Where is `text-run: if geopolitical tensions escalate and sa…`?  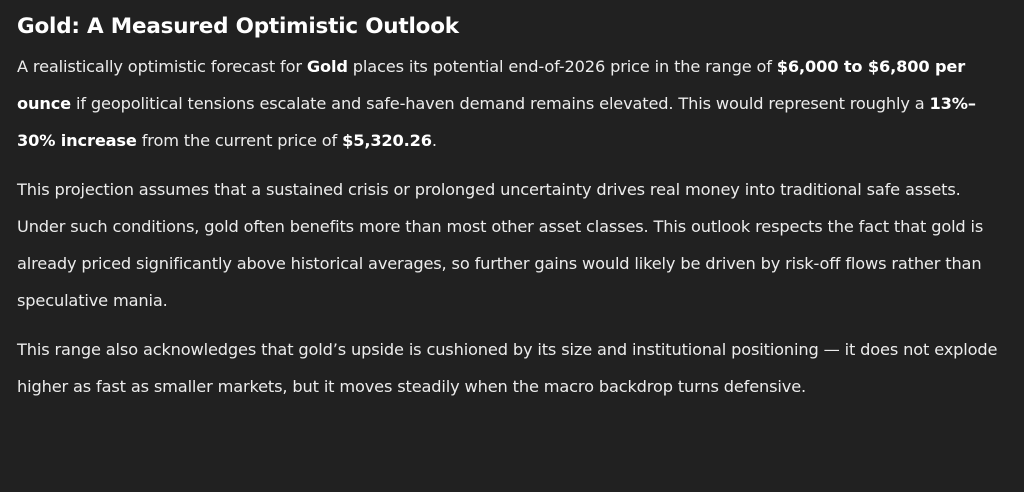
text-run: if geopolitical tensions escalate and sa… is located at coordinates (500, 103).